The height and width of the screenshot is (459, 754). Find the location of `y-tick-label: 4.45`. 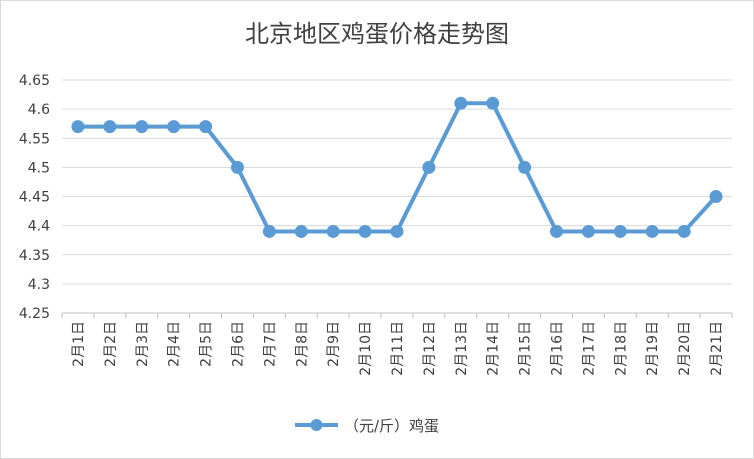

y-tick-label: 4.45 is located at coordinates (34, 198).